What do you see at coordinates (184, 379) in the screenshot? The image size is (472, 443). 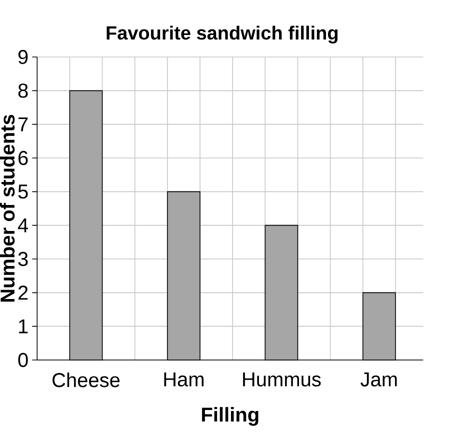 I see `x-tick-label: Ham` at bounding box center [184, 379].